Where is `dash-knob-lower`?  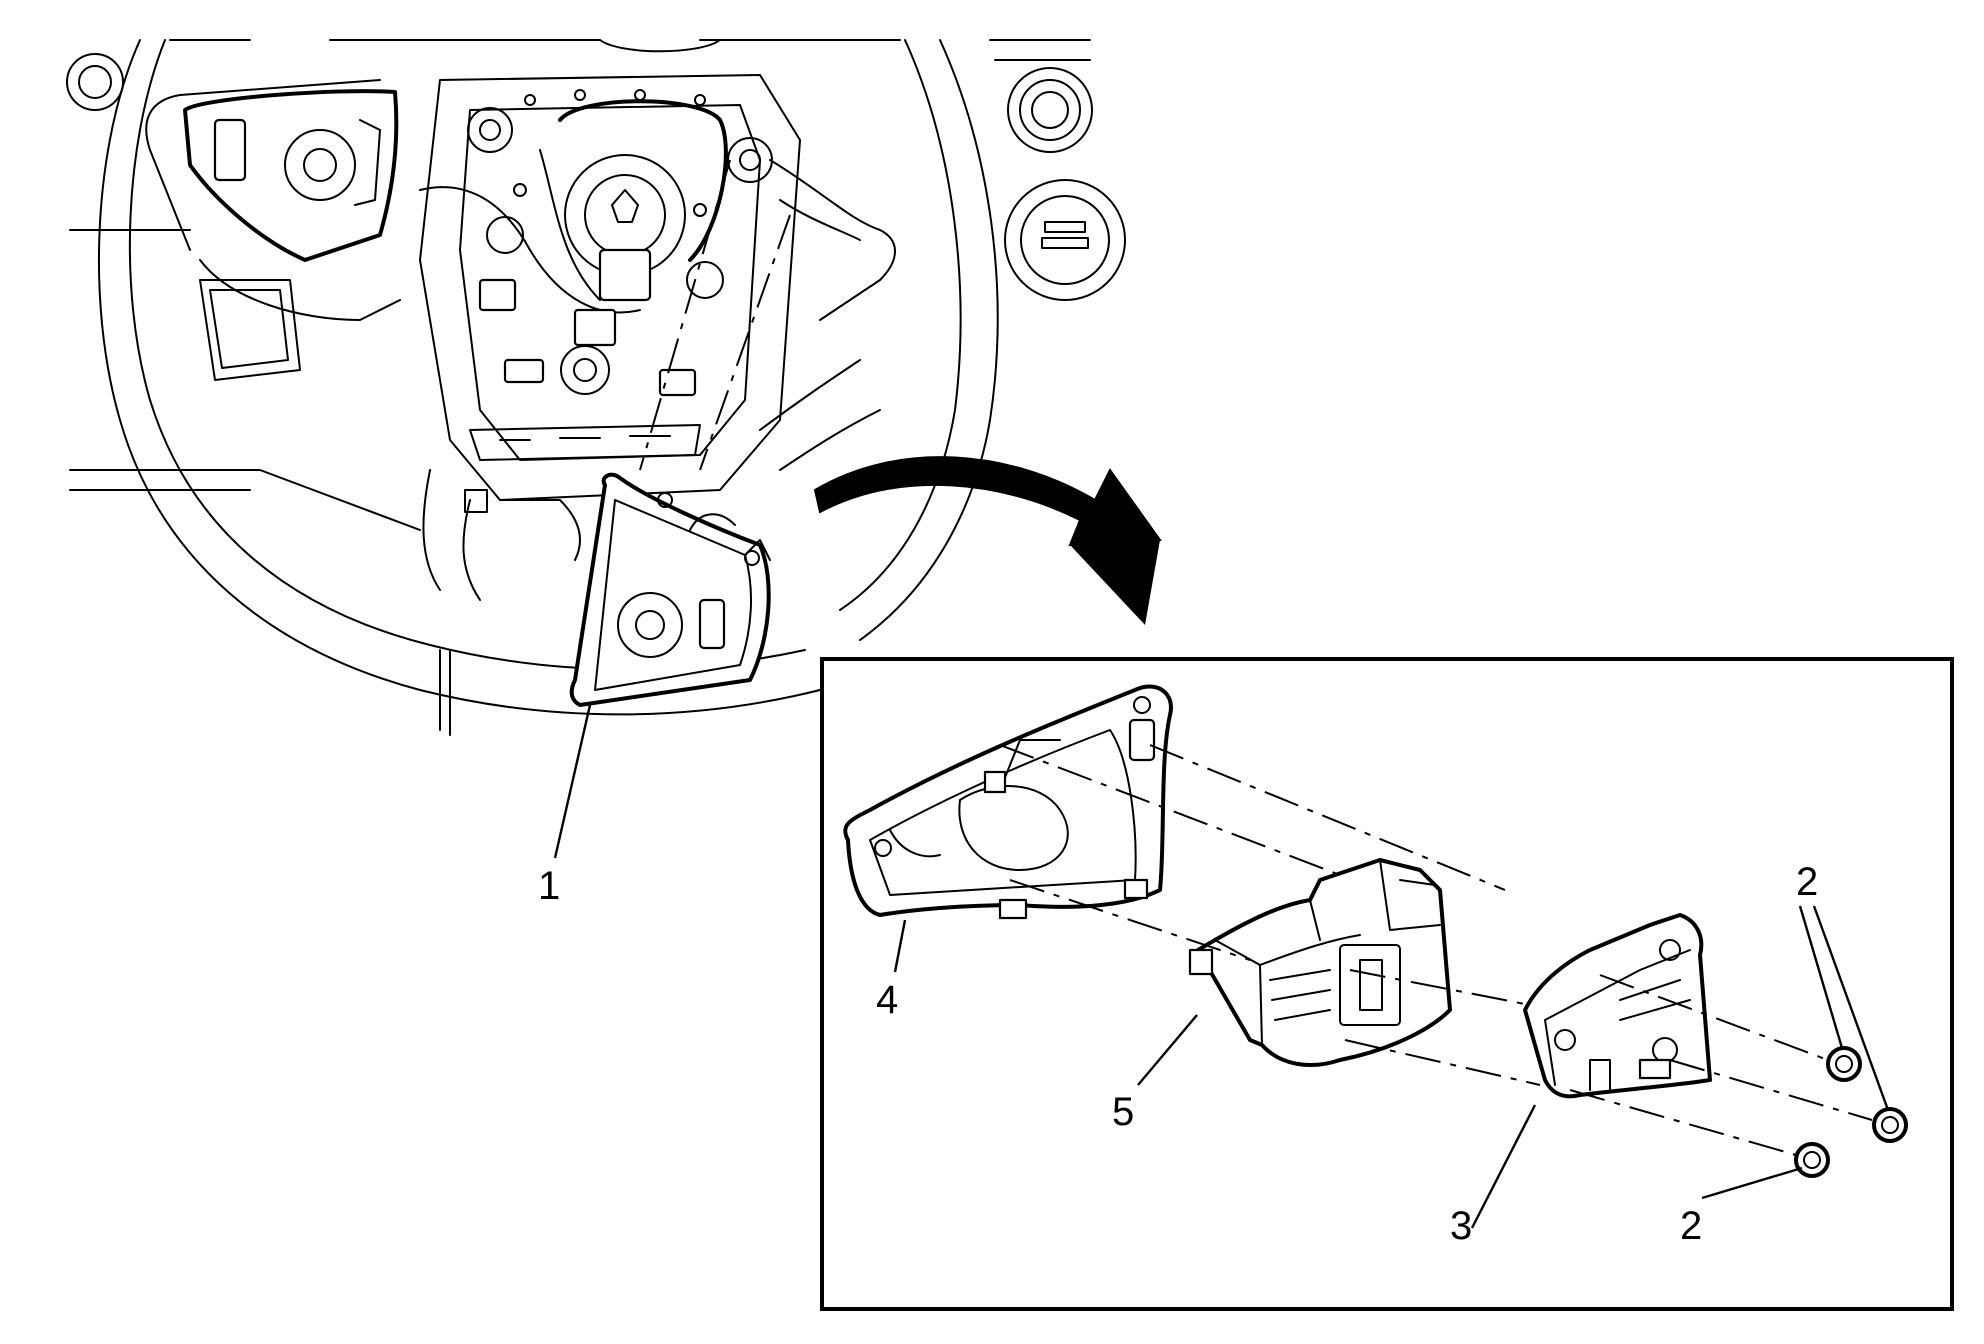 dash-knob-lower is located at coordinates (1065, 240).